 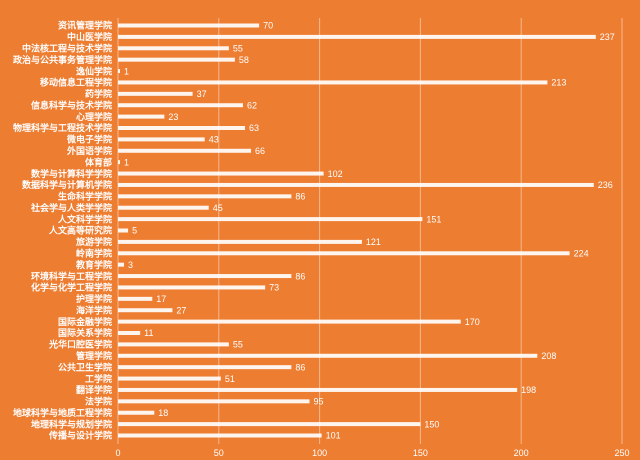 I want to click on data-label: 43, so click(x=214, y=140).